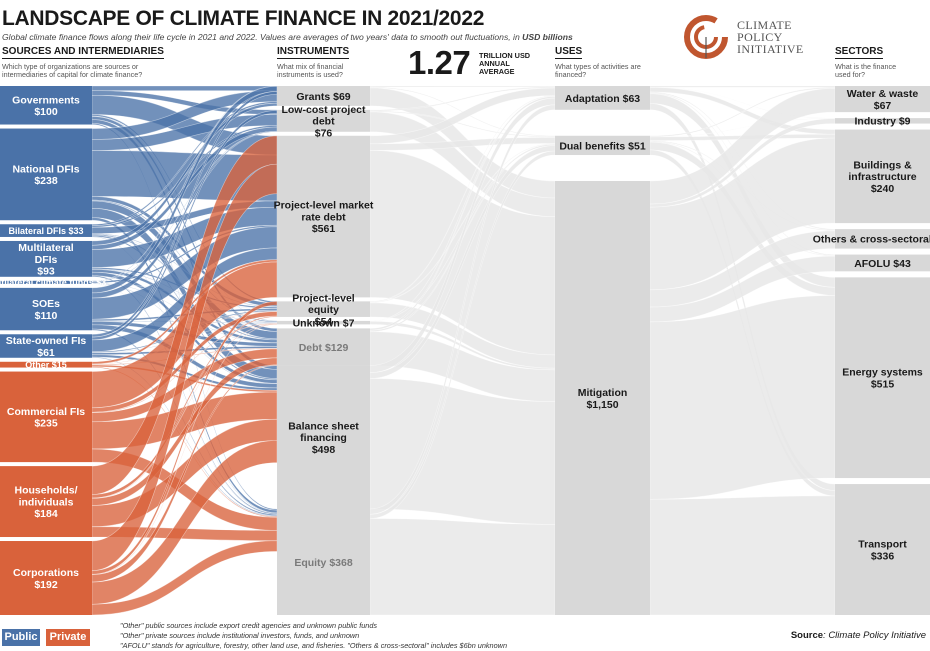 The image size is (930, 651). Describe the element at coordinates (883, 385) in the screenshot. I see `sector-label-energy-systems-line: $515` at that location.